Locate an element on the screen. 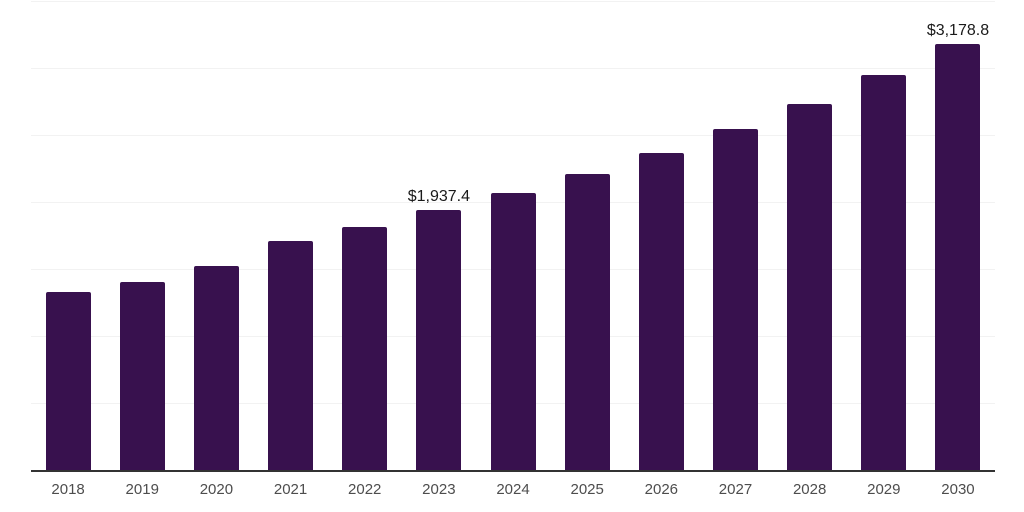 Image resolution: width=1024 pixels, height=512 pixels. x-tick-2027: 2027 is located at coordinates (735, 489).